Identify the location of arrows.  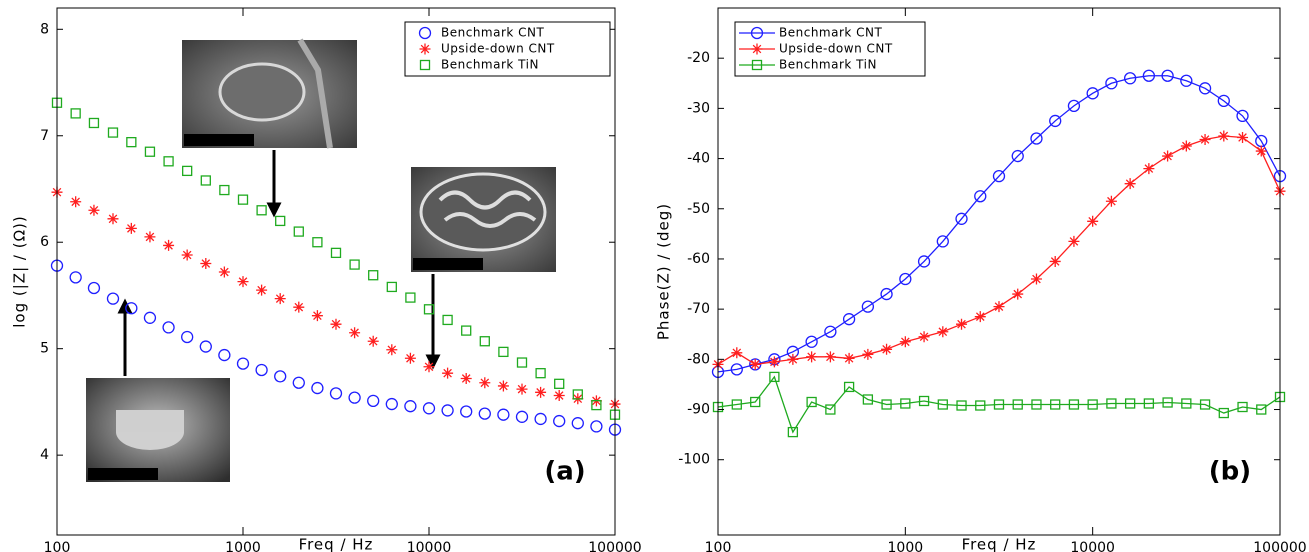
(279, 263).